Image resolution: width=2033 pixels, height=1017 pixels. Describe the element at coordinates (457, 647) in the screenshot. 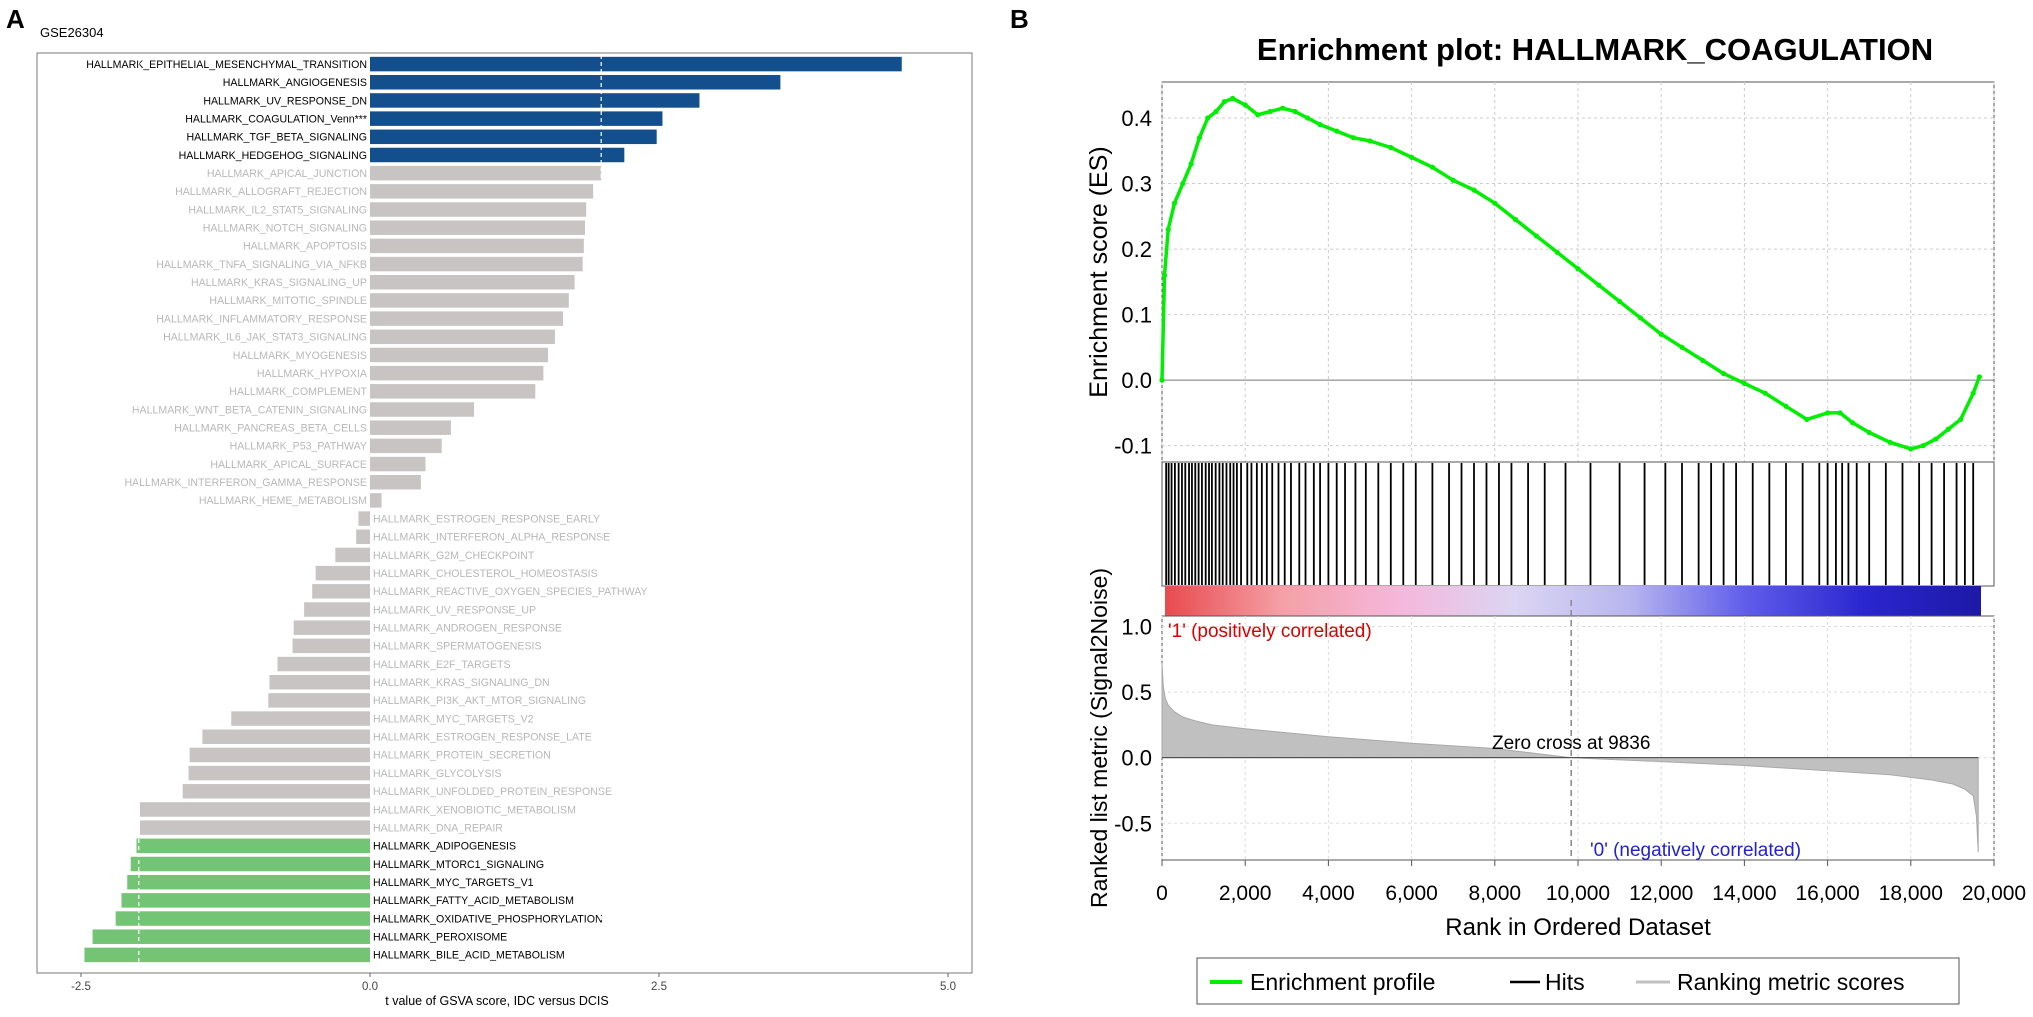

I see `bar-label: HALLMARK_SPERMATOGENESIS` at that location.